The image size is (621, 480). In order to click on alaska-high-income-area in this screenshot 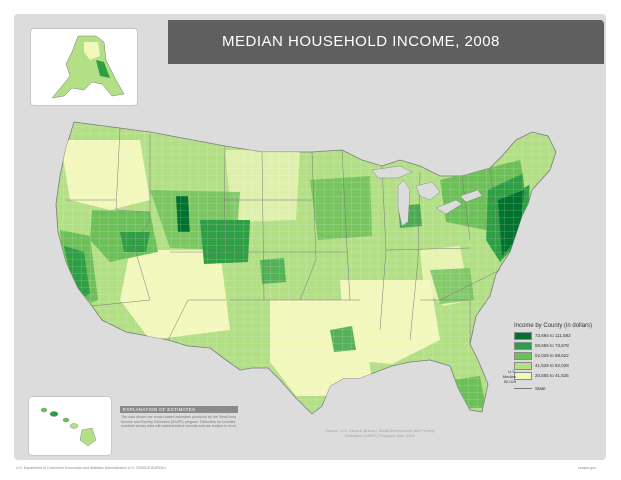, I will do `click(103, 69)`.